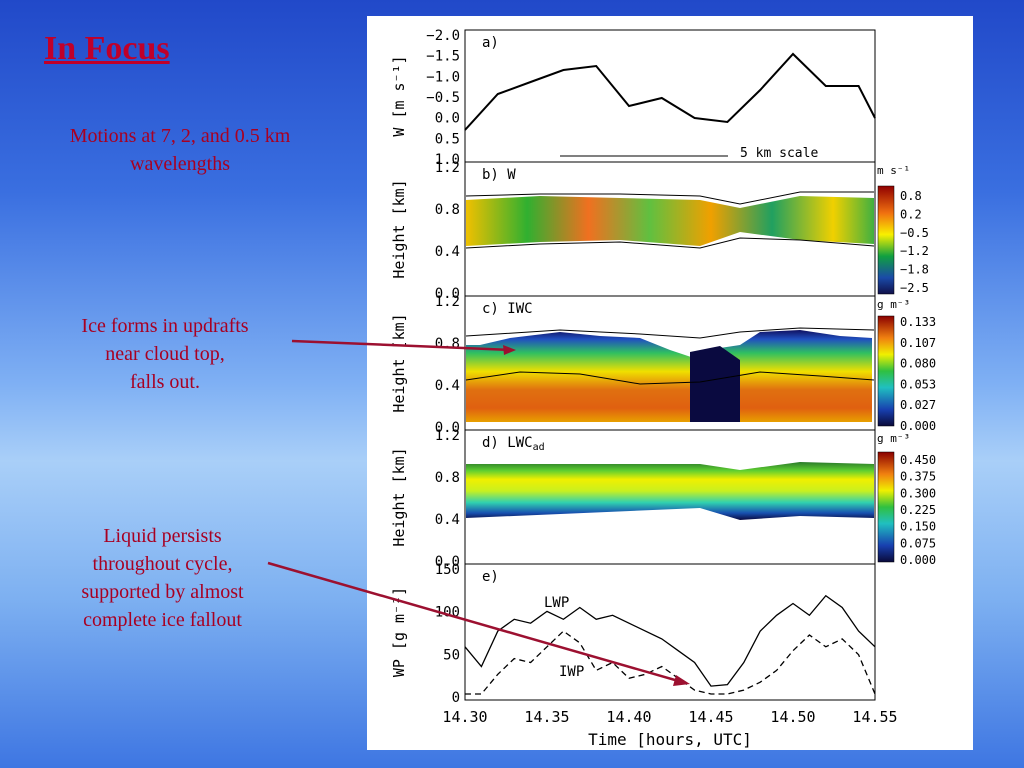 The height and width of the screenshot is (768, 1024). I want to click on panel-e-plot, so click(670, 644).